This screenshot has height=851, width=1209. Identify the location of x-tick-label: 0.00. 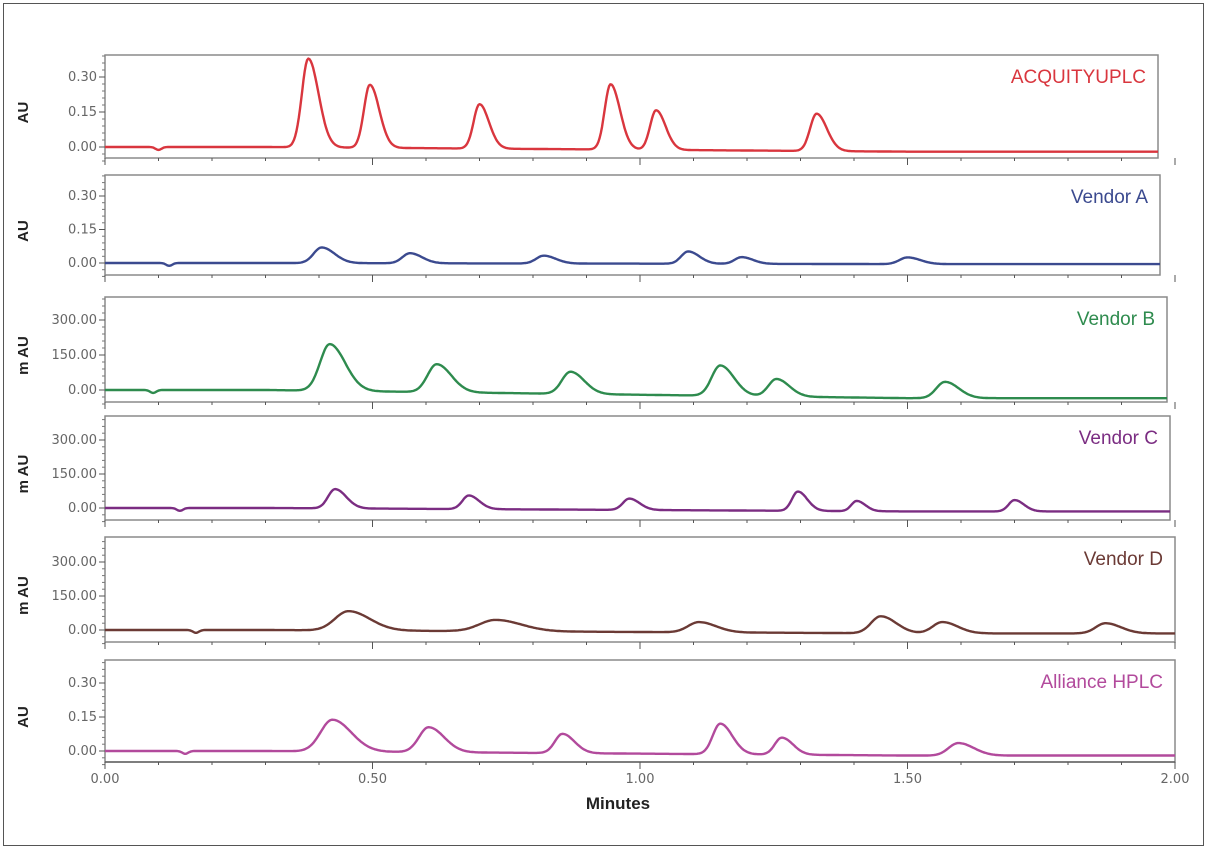
(105, 779).